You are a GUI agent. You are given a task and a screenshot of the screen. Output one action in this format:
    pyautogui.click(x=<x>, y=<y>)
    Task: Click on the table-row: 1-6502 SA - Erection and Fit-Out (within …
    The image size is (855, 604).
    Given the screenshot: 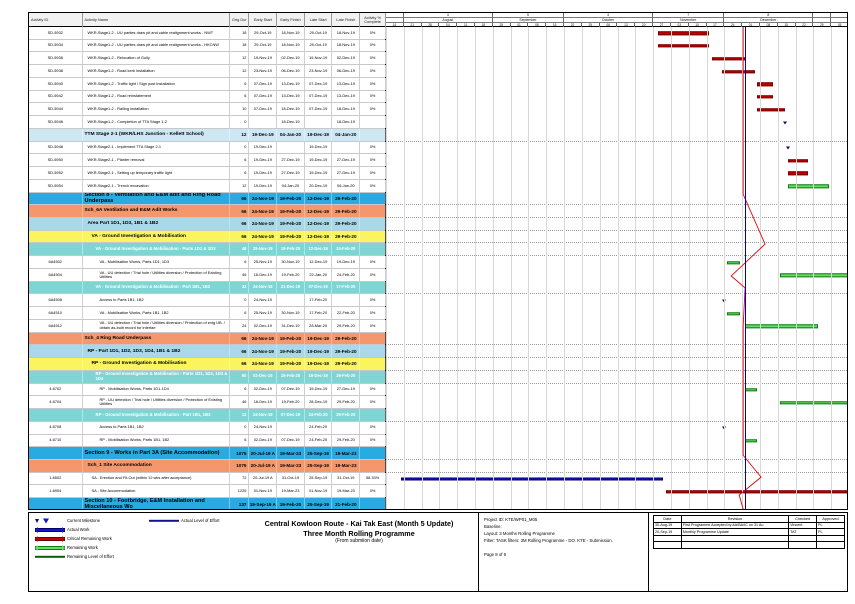 What is the action you would take?
    pyautogui.click(x=207, y=479)
    